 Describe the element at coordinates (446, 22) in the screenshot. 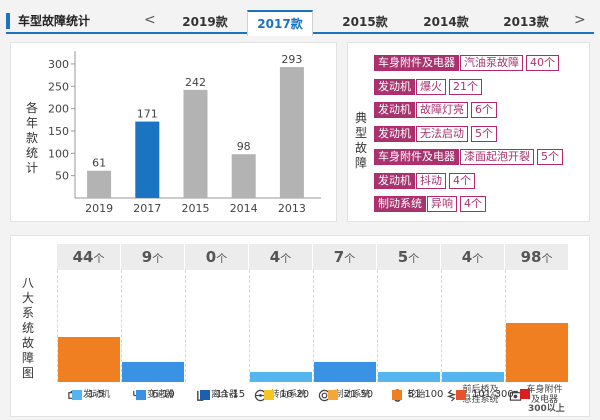

I see `tab-2014: 2014款` at that location.